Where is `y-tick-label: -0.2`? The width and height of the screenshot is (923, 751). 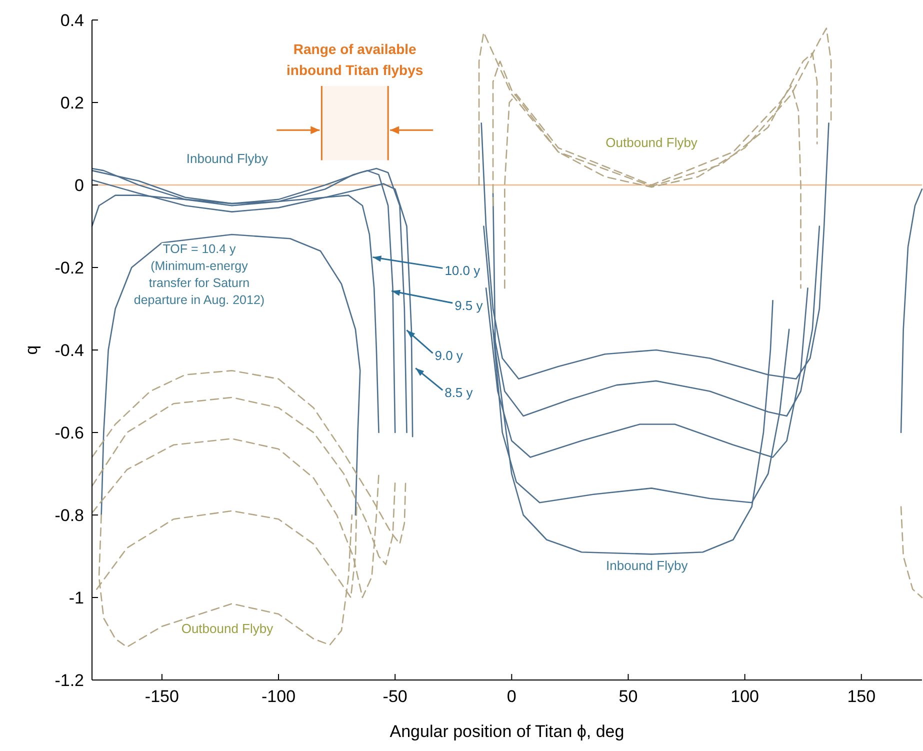
y-tick-label: -0.2 is located at coordinates (69, 268).